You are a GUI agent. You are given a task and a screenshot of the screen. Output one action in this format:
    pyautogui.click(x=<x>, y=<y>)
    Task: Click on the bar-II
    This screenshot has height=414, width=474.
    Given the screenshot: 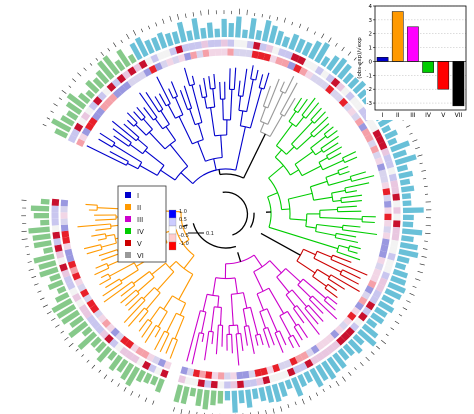 What is the action you would take?
    pyautogui.click(x=397, y=36)
    